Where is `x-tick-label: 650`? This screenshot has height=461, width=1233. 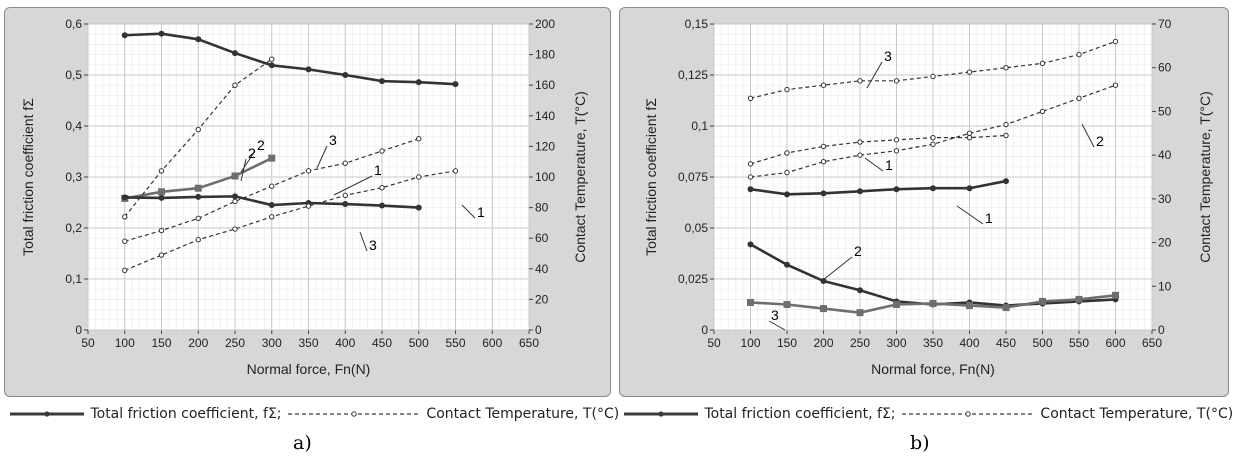
x-tick-label: 650 is located at coordinates (529, 343).